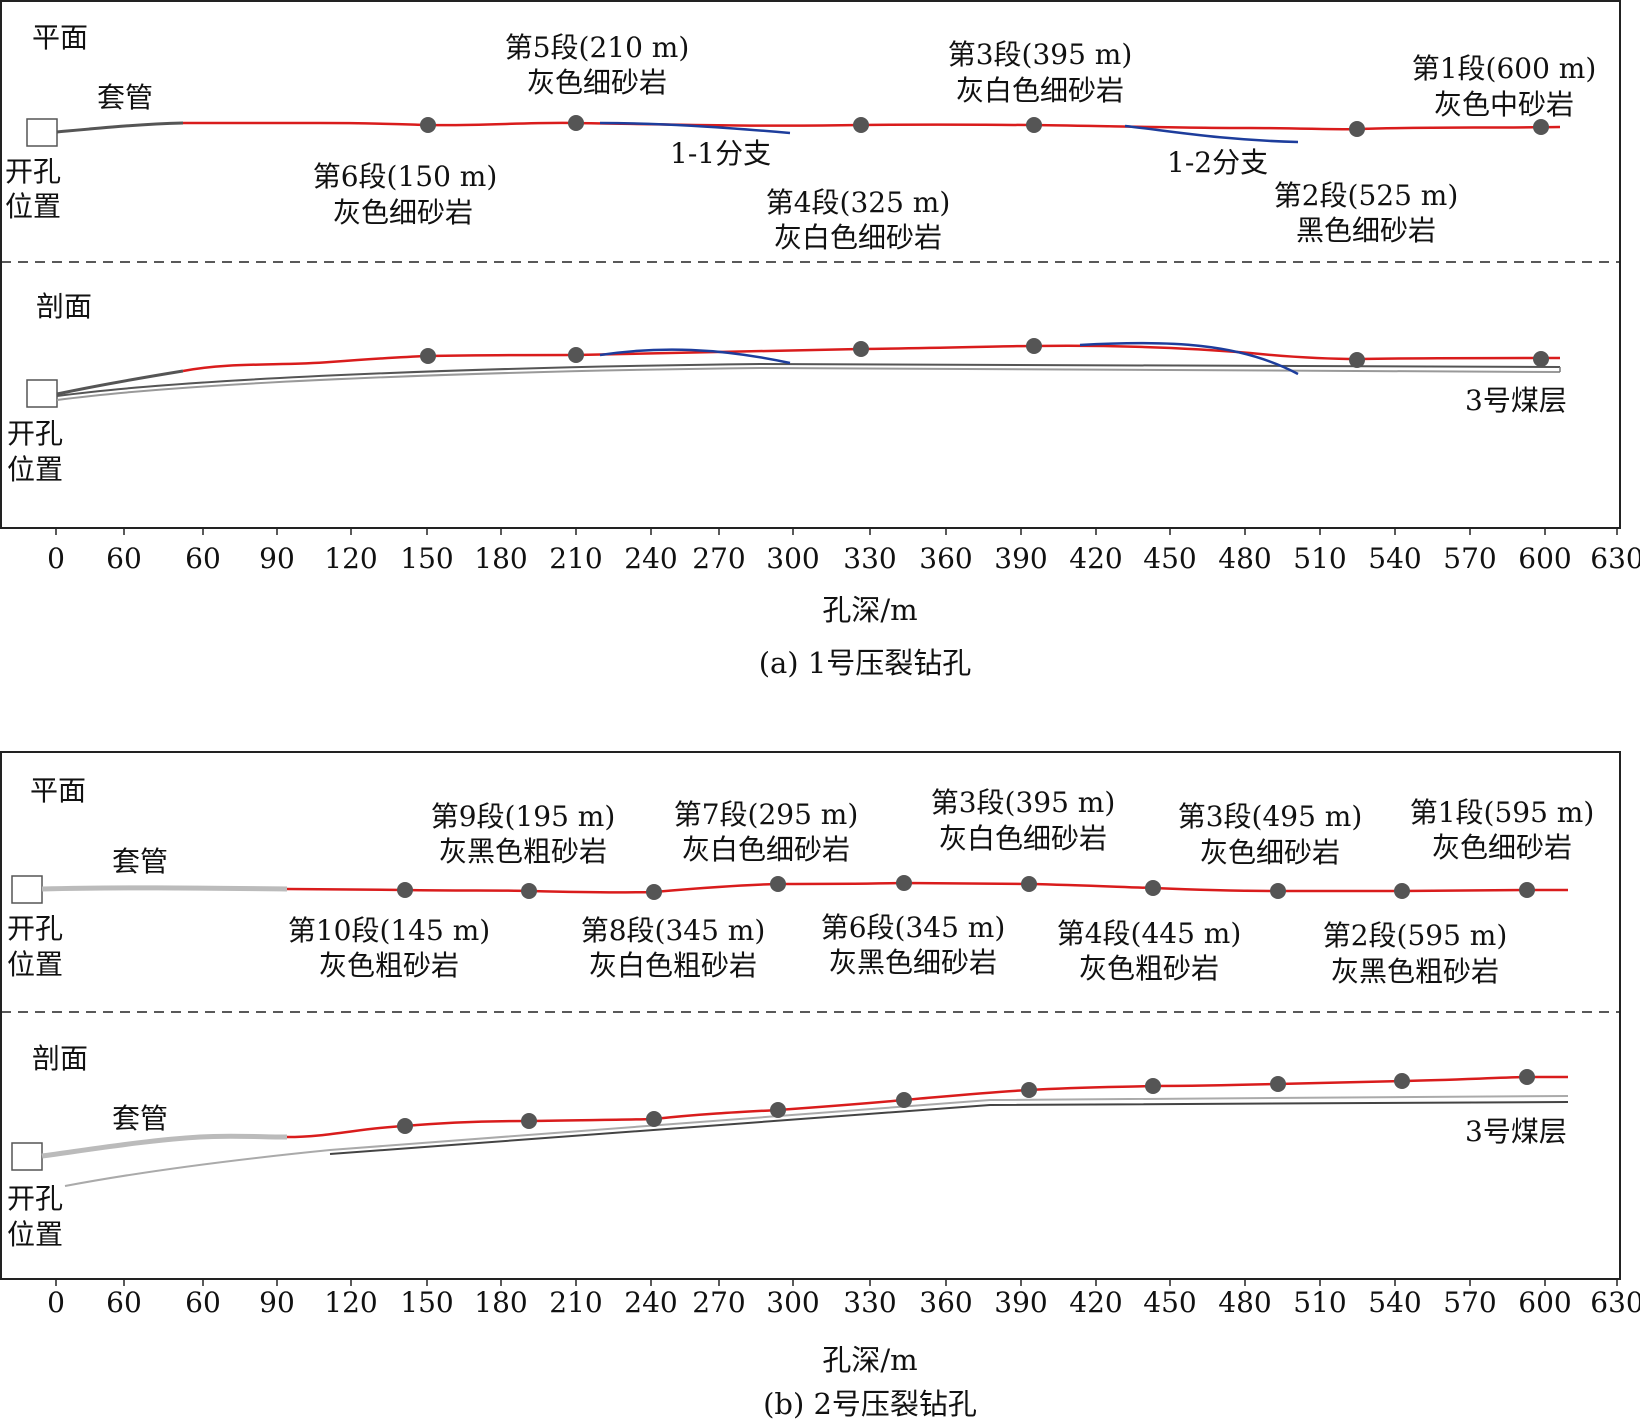 Image resolution: width=1640 pixels, height=1424 pixels. Describe the element at coordinates (576, 355) in the screenshot. I see `stage-5-profile-point` at that location.